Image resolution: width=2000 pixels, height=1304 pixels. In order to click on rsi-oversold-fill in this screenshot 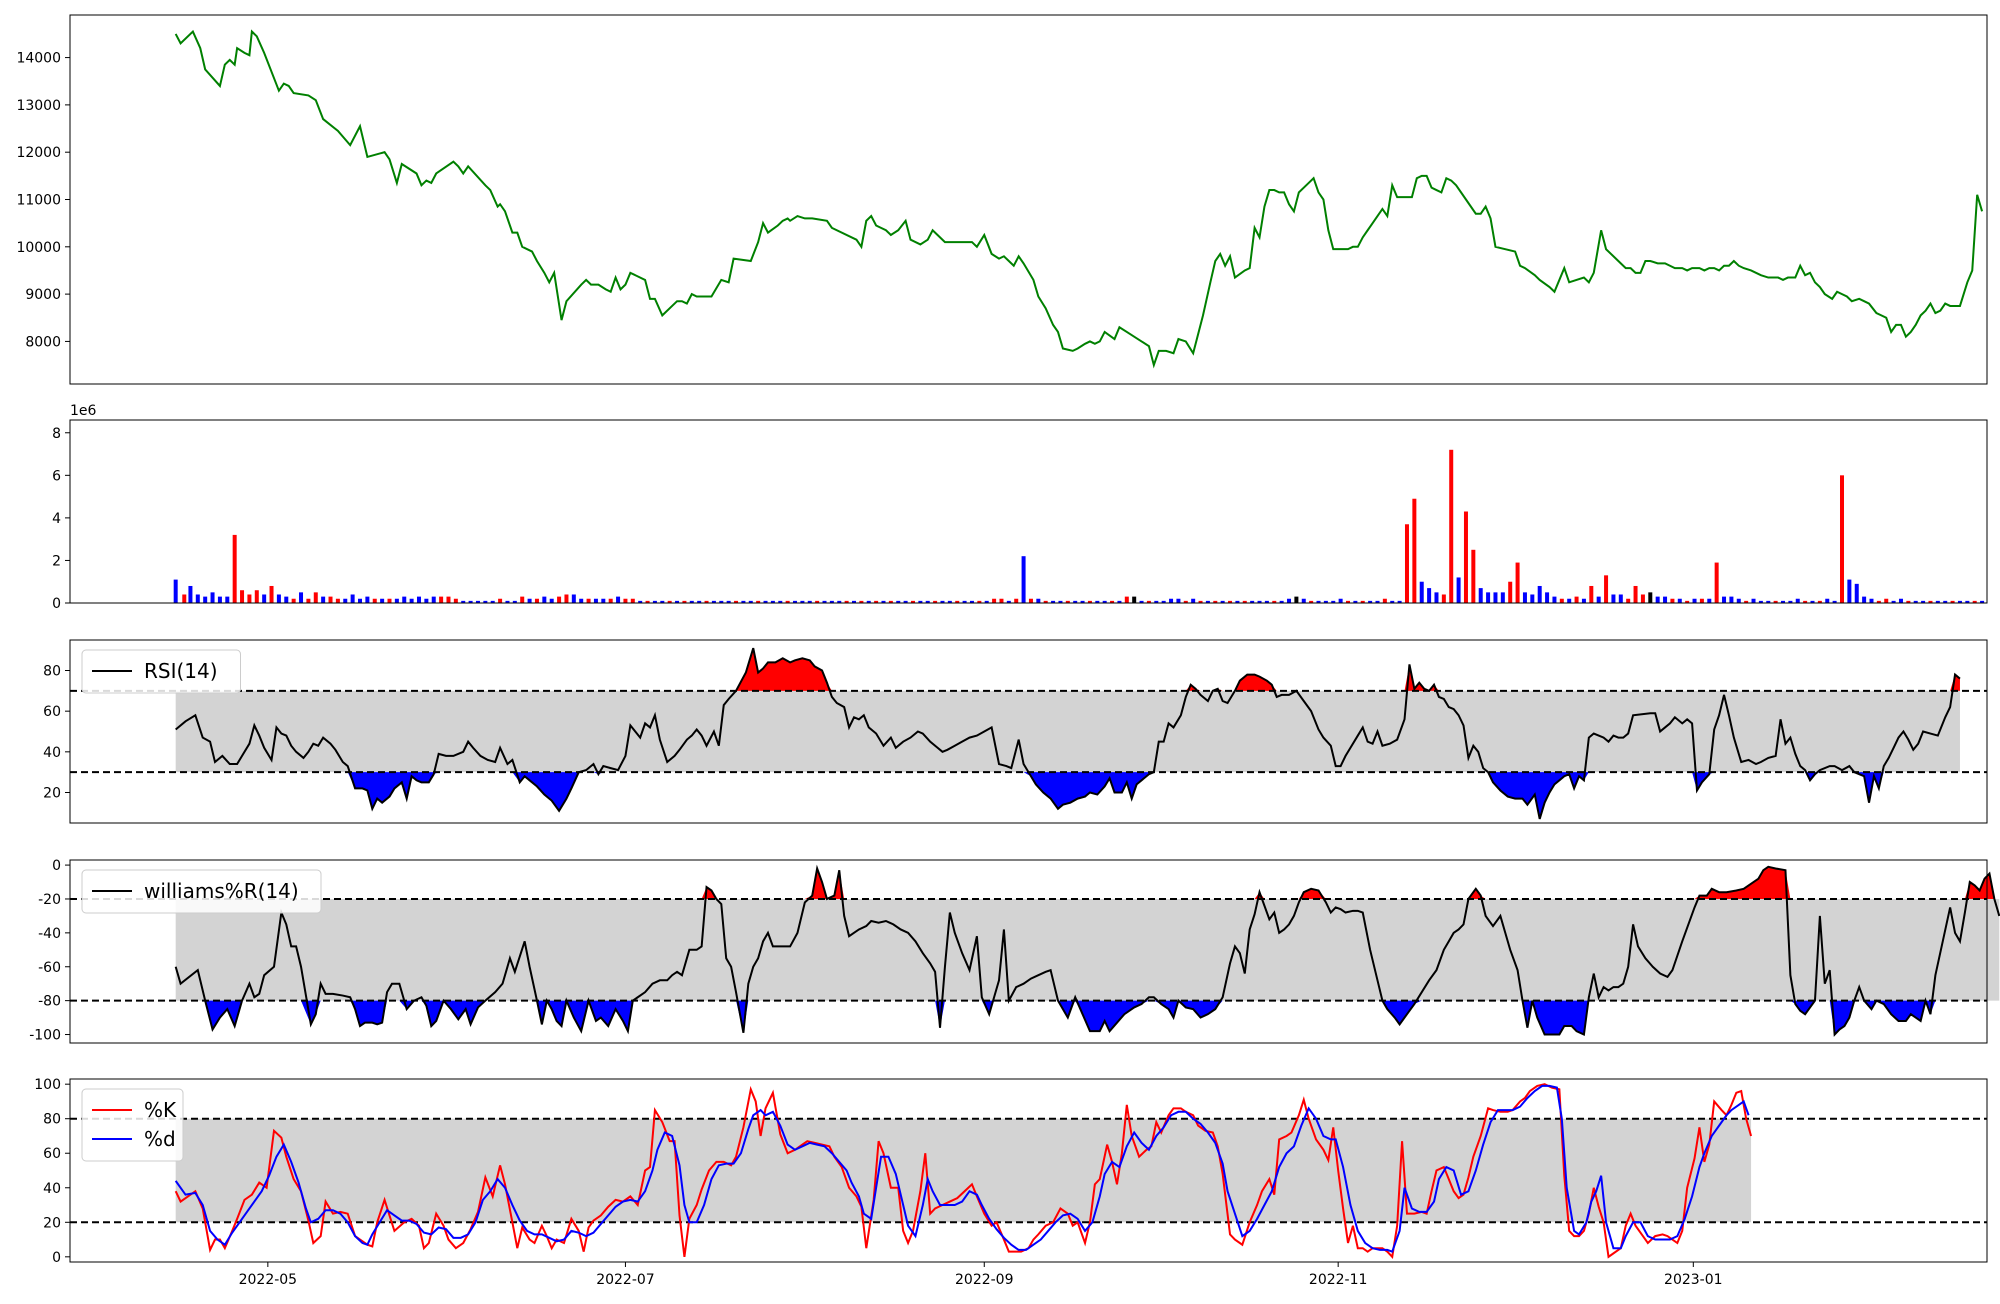, I will do `click(1067, 795)`.